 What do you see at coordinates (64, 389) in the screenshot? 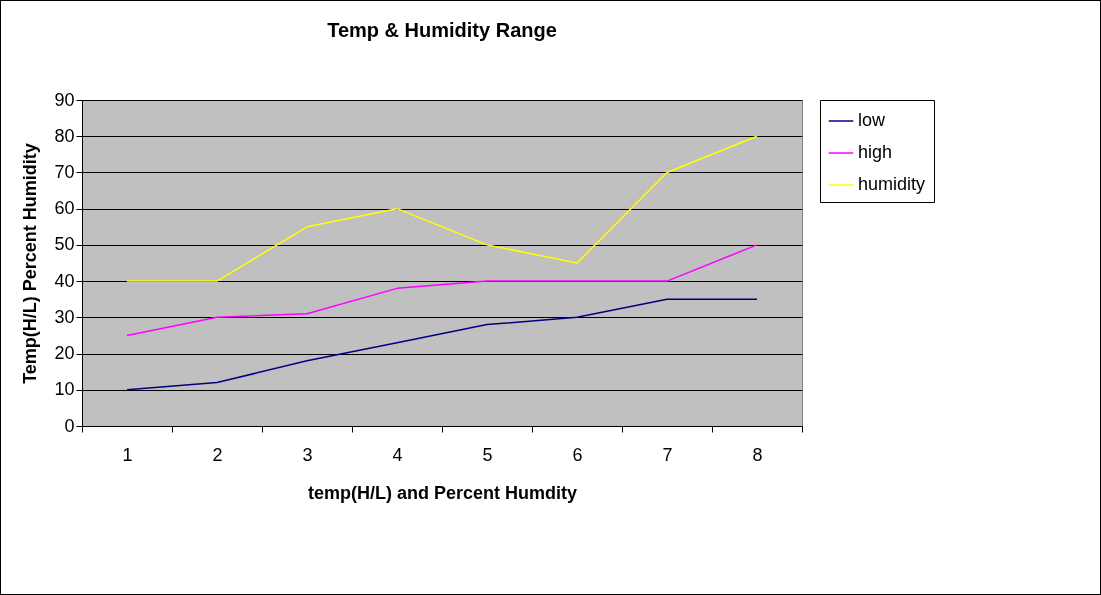
I see `y-tick-label: 10` at bounding box center [64, 389].